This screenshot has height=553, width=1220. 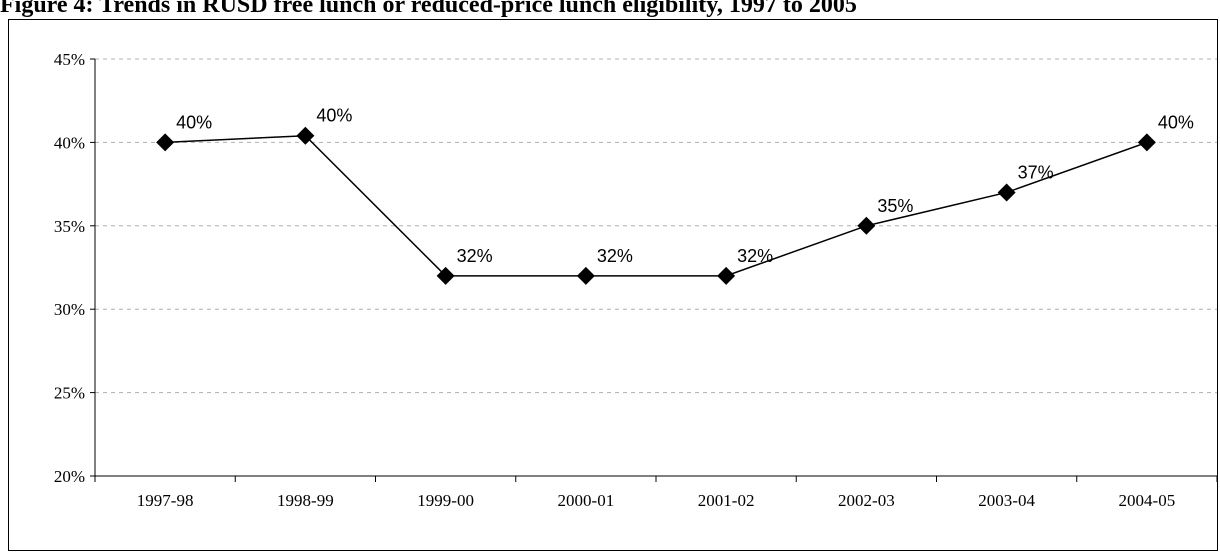 I want to click on x-tick-label-3: 2000-01, so click(x=586, y=500).